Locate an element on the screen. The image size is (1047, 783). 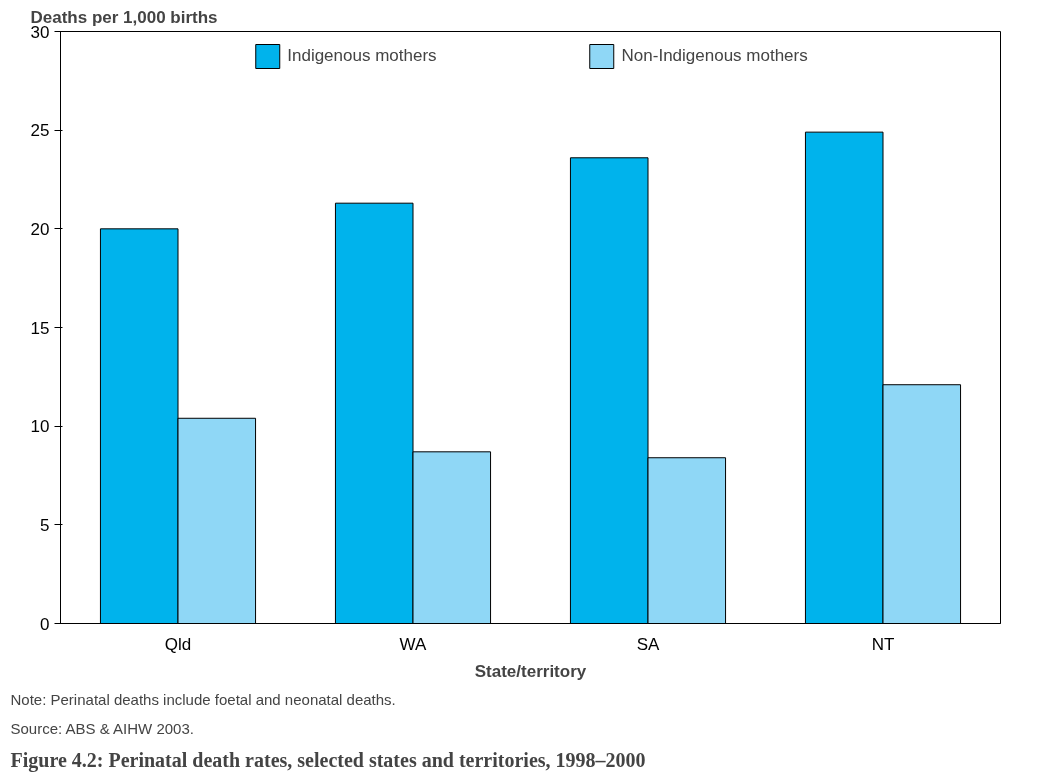
y-tick-label: 0 is located at coordinates (45, 624).